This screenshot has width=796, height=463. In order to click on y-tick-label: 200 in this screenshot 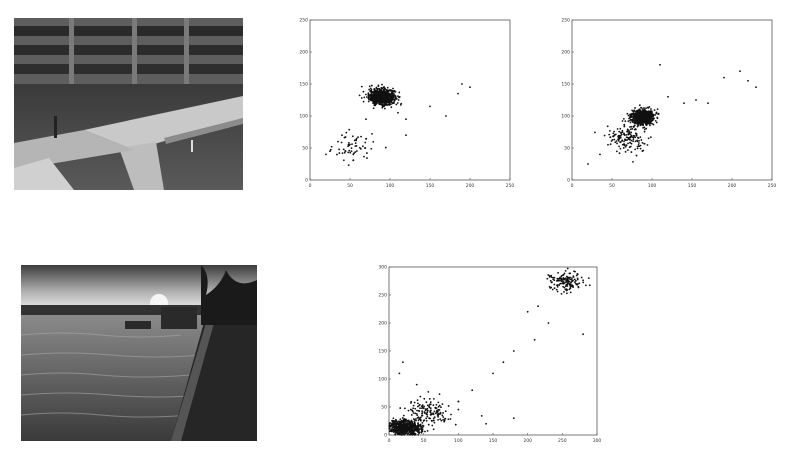, I will do `click(303, 53)`.